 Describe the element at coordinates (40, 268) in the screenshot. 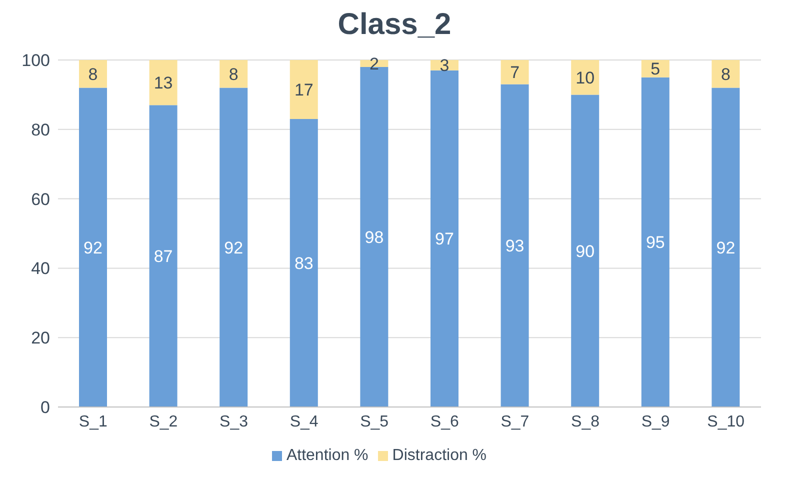

I see `y-tick-label: 40` at that location.